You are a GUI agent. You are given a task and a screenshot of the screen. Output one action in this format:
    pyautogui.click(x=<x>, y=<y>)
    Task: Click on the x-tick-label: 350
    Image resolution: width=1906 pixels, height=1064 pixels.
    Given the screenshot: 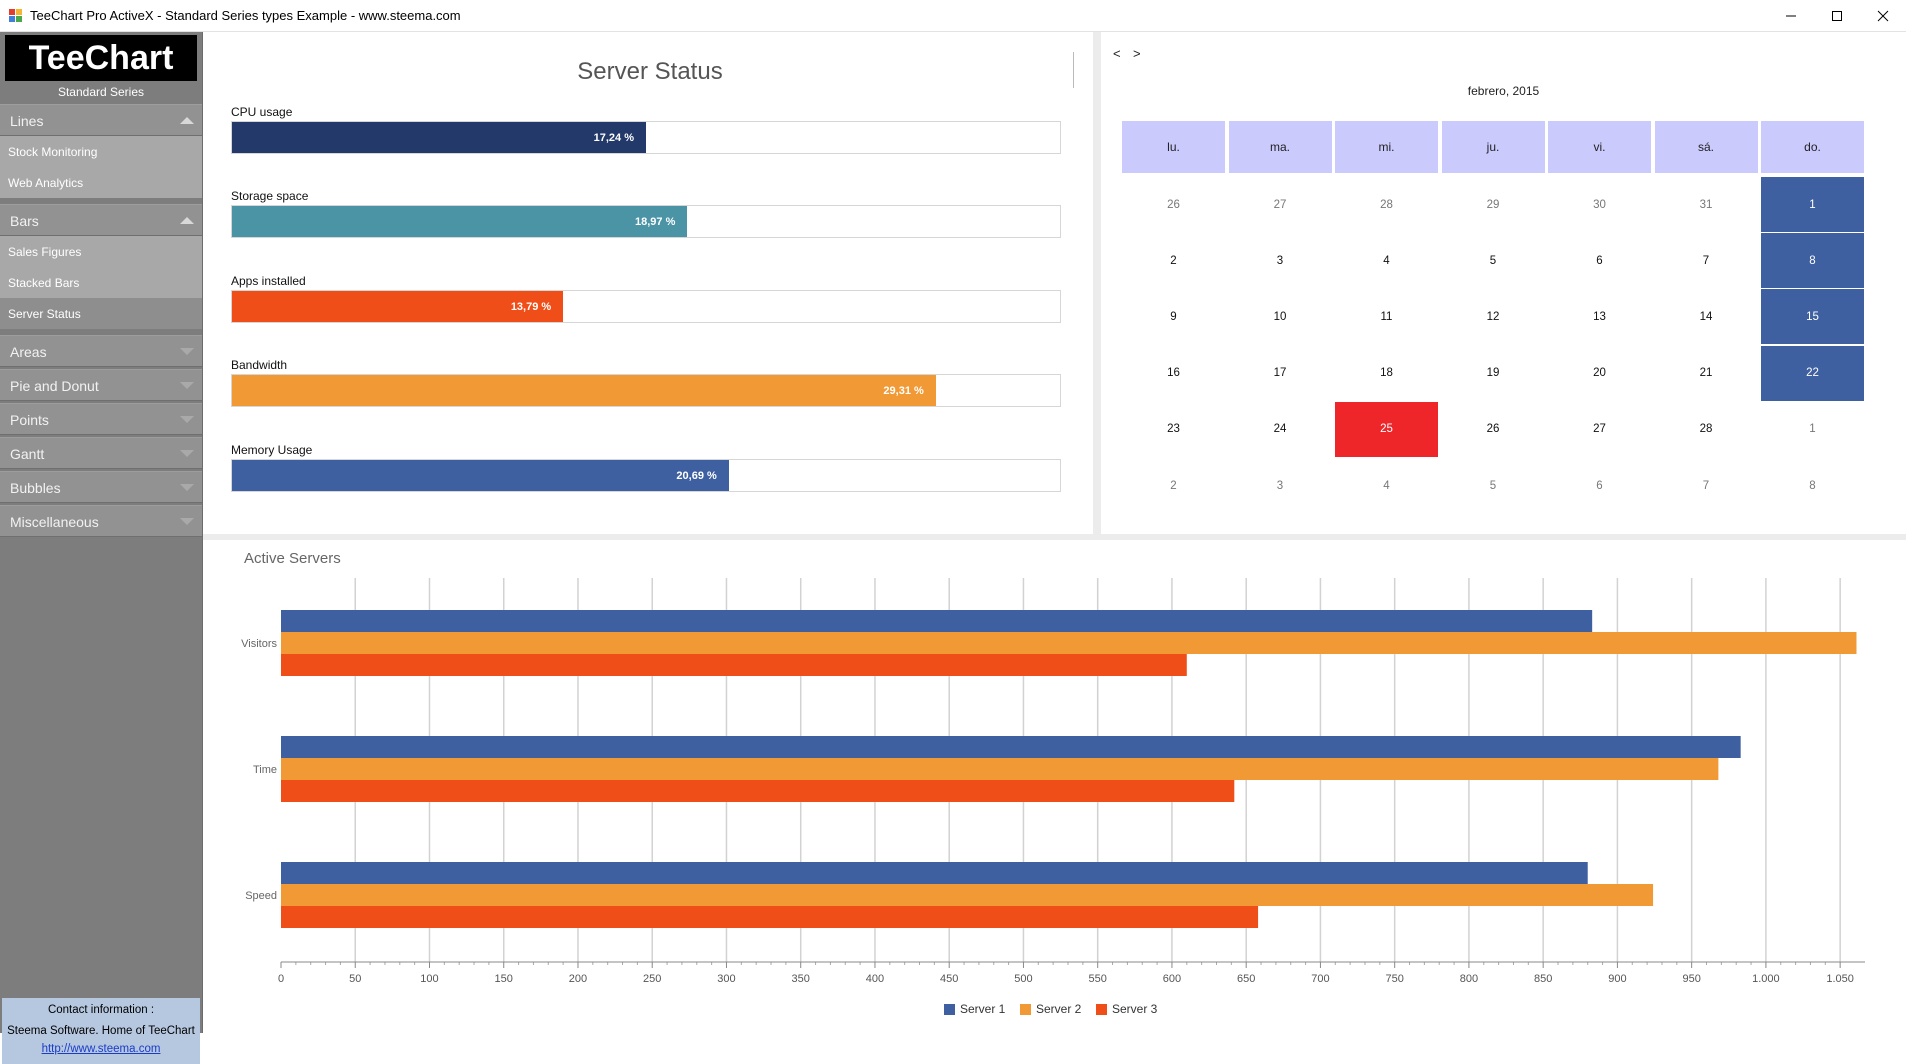 What is the action you would take?
    pyautogui.click(x=801, y=979)
    